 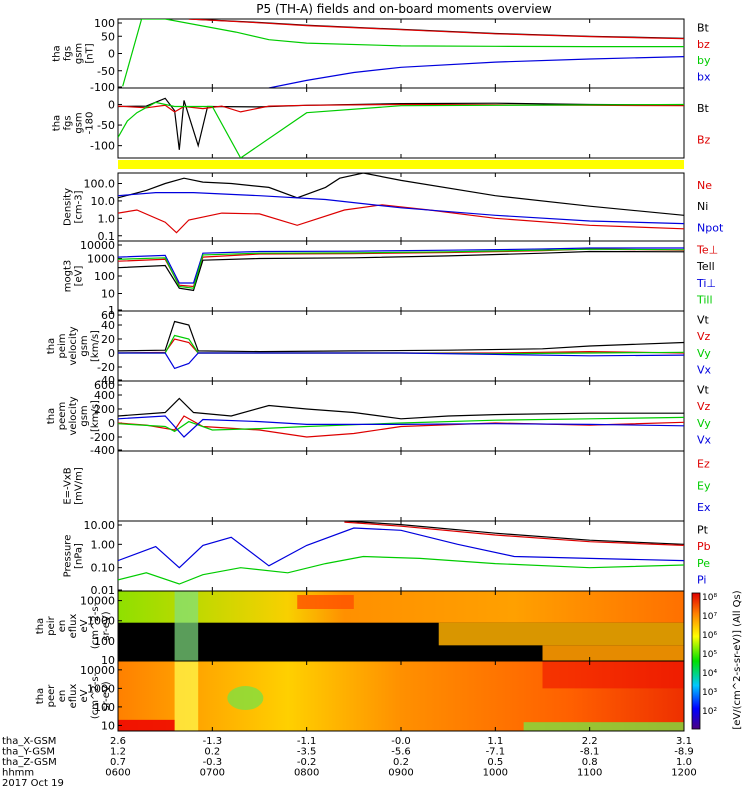 I want to click on y-tick-label: 10000, so click(x=97, y=670).